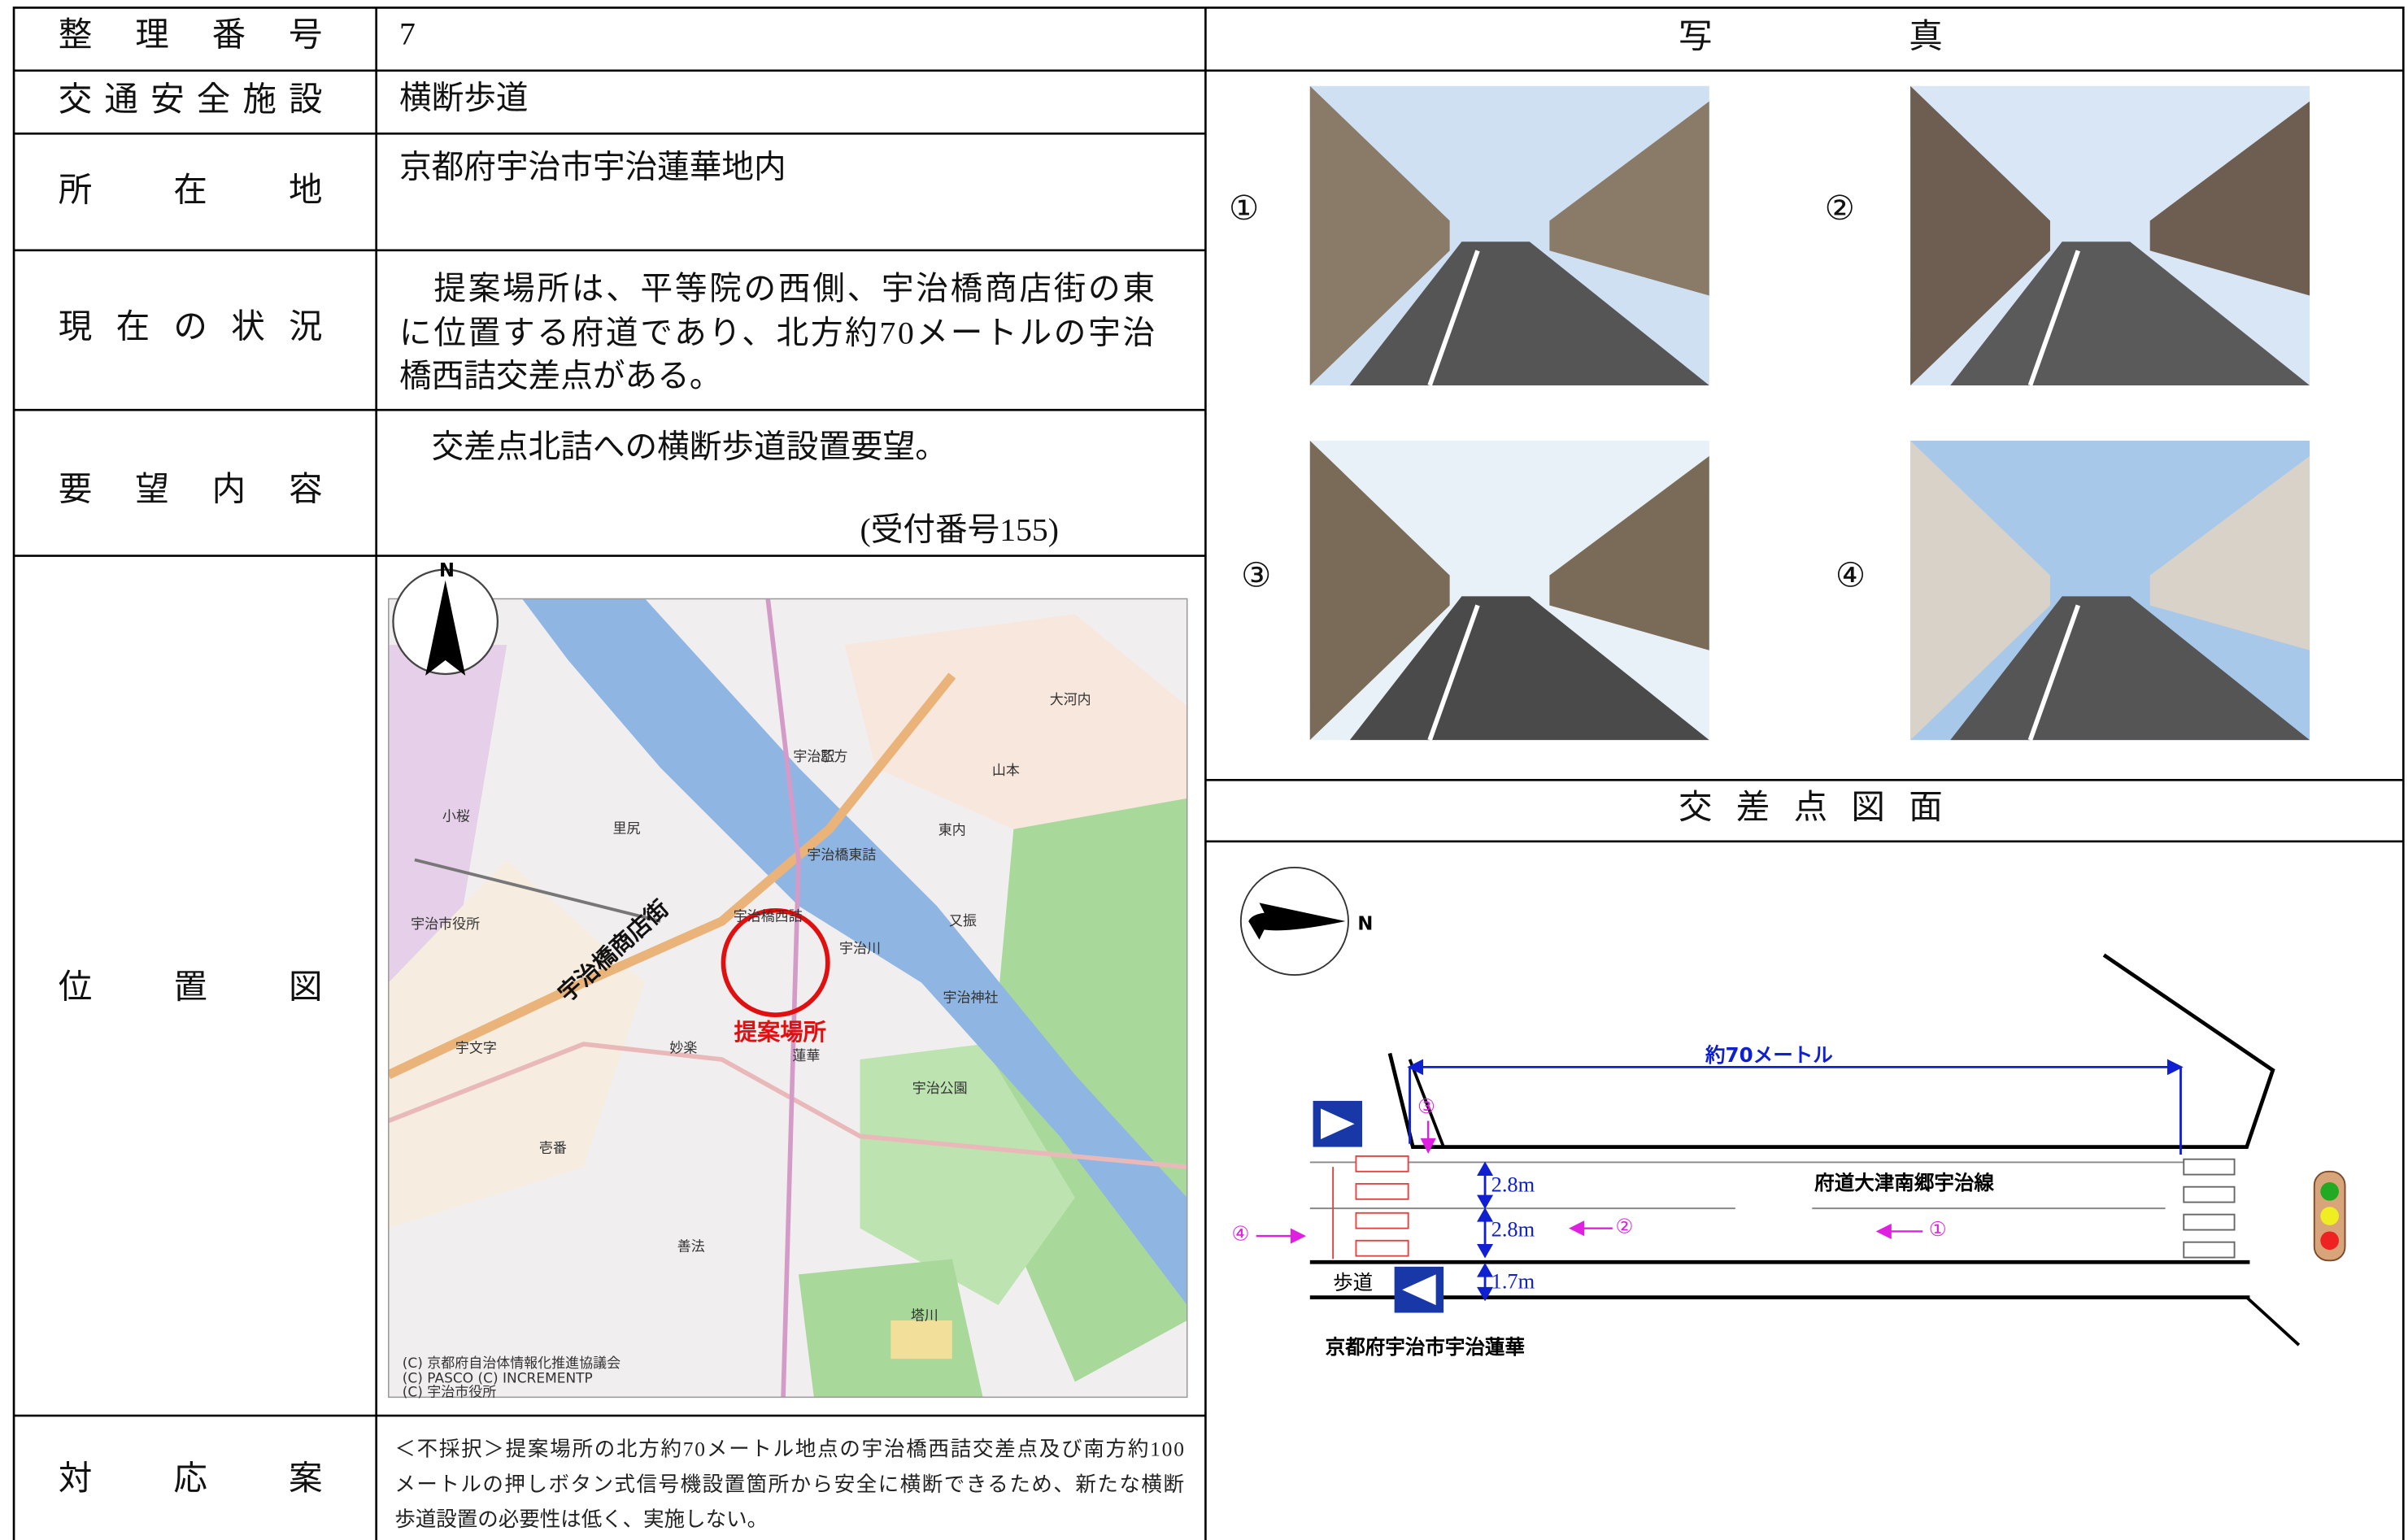 The height and width of the screenshot is (1540, 2408). I want to click on map-credit: (C) PASCO (C) INCREMENTP, so click(498, 1379).